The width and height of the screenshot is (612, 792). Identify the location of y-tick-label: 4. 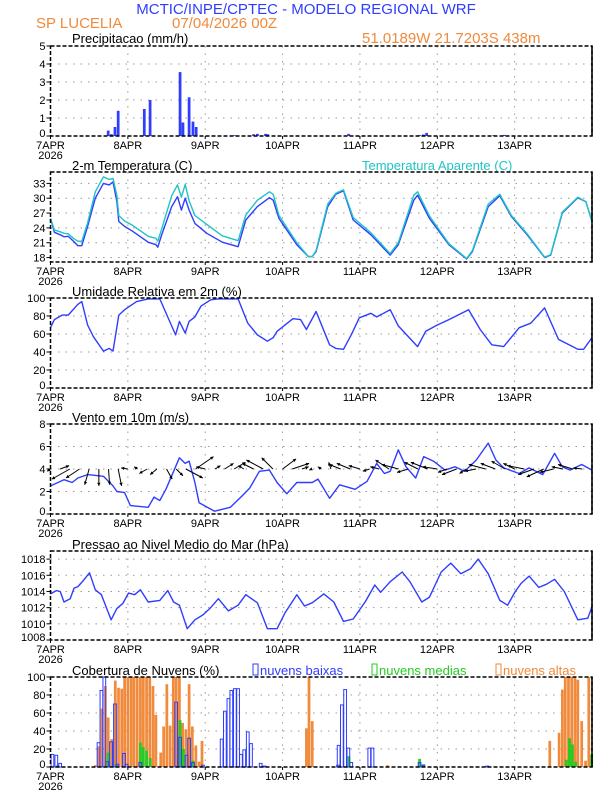
(42, 65).